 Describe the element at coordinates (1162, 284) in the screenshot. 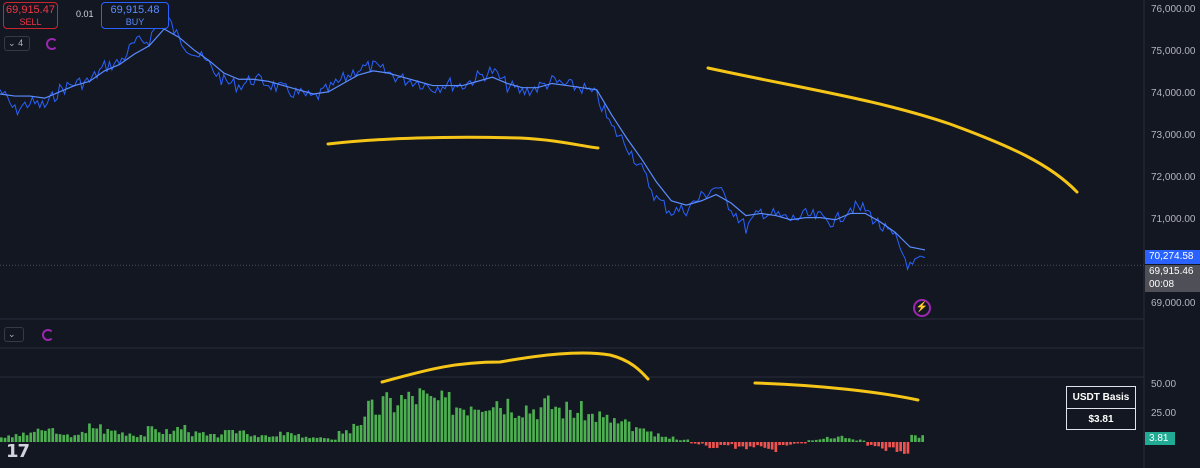

I see `bar-countdown: 00:08` at that location.